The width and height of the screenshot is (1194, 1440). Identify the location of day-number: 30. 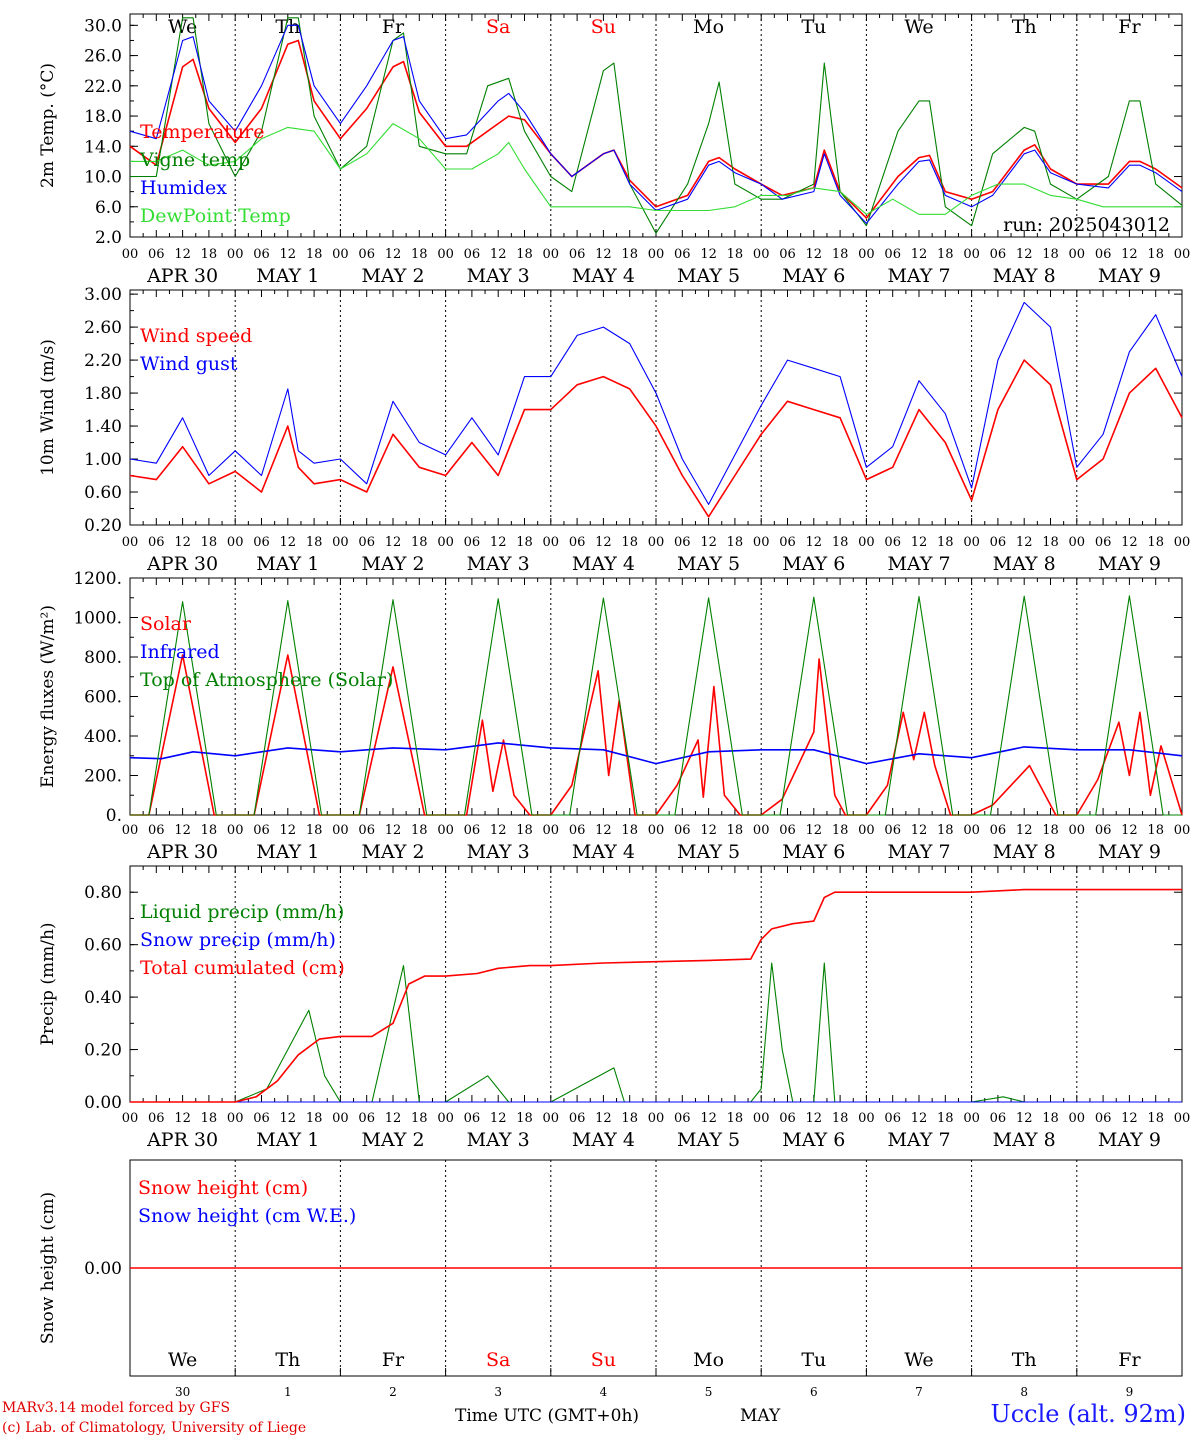
(182, 1392).